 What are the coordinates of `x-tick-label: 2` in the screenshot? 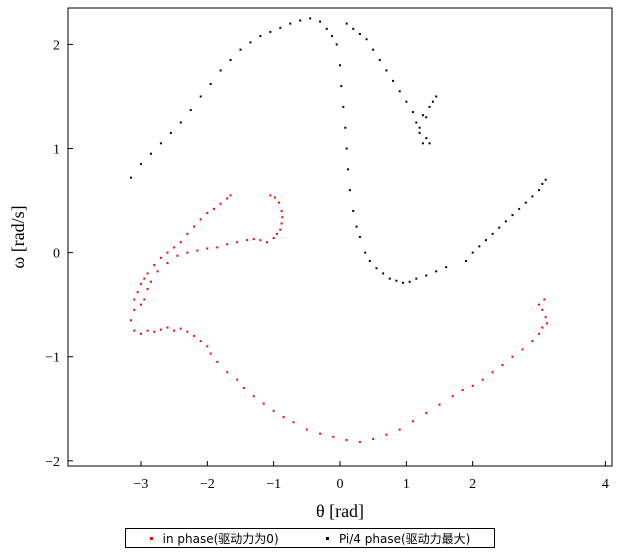 It's located at (472, 484).